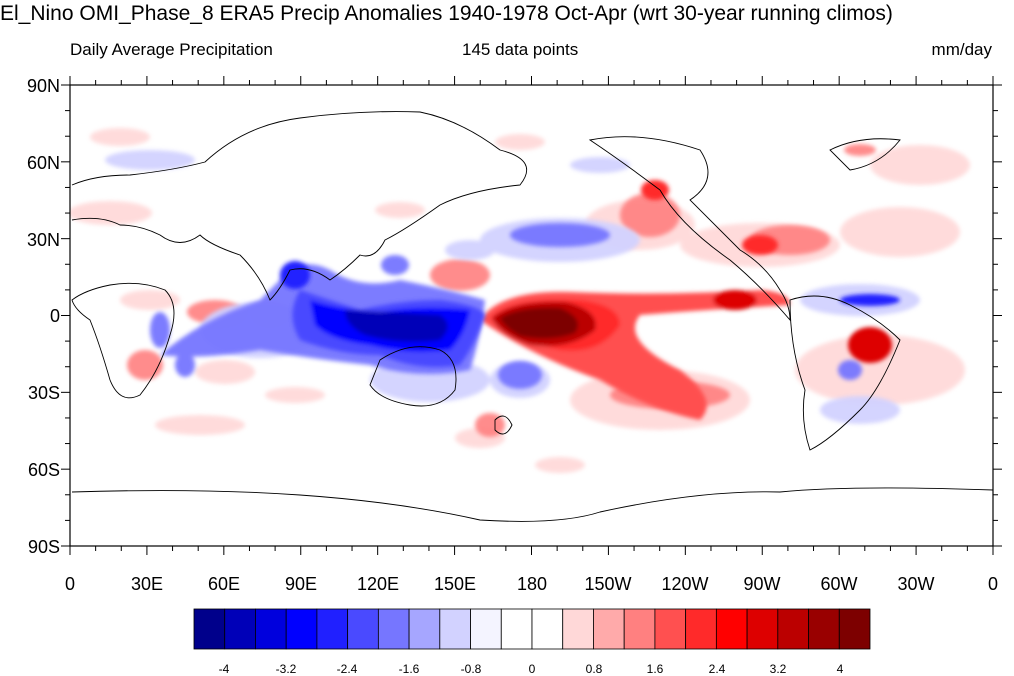 The image size is (1014, 676). I want to click on colorbar-label: -4, so click(224, 669).